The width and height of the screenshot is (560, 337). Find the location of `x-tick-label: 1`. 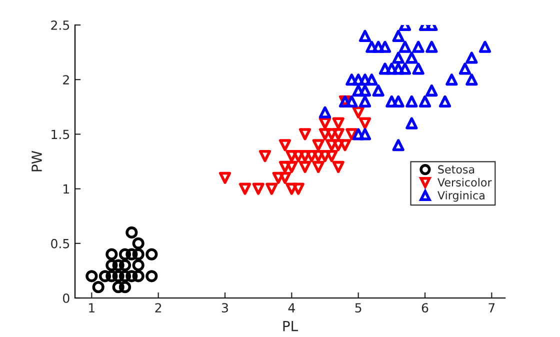

x-tick-label: 1 is located at coordinates (91, 307).